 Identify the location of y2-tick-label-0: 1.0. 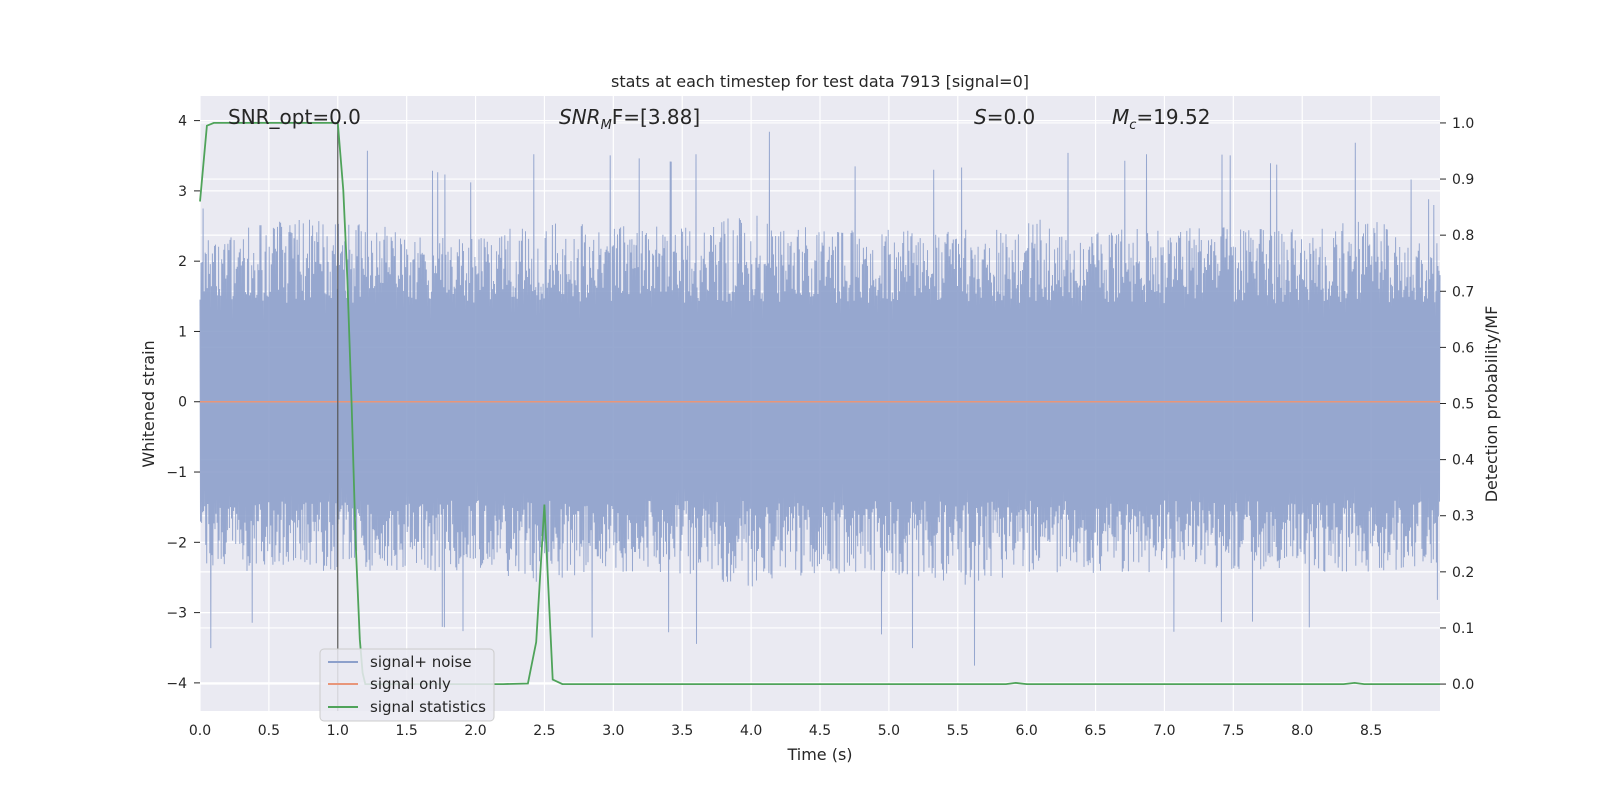
(1463, 124).